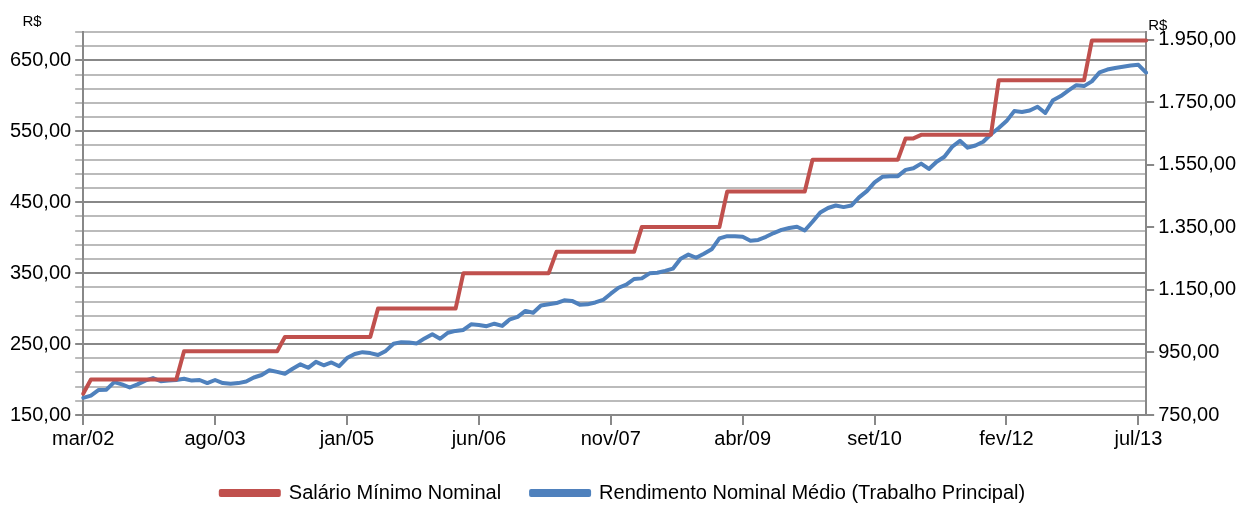 The image size is (1248, 513). I want to click on y-tick-label: 350,00, so click(41, 271).